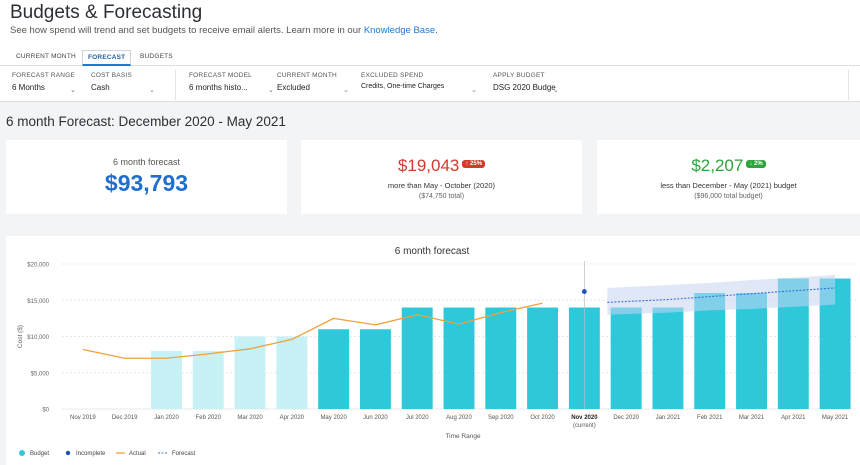 The height and width of the screenshot is (465, 860). I want to click on legend-forecast-label: Forecast, so click(184, 454).